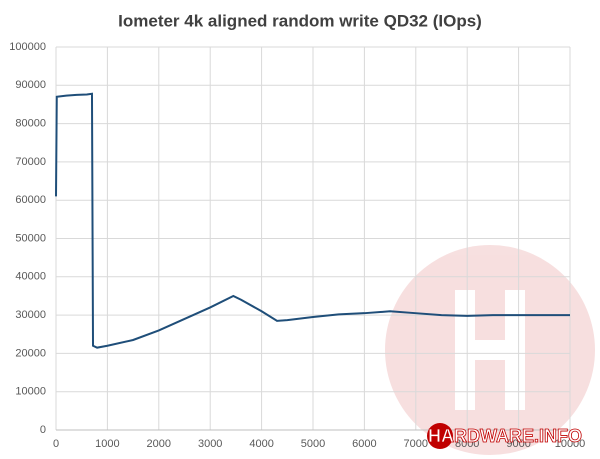 The image size is (600, 459). Describe the element at coordinates (30, 200) in the screenshot. I see `y-tick-label: 60000` at that location.